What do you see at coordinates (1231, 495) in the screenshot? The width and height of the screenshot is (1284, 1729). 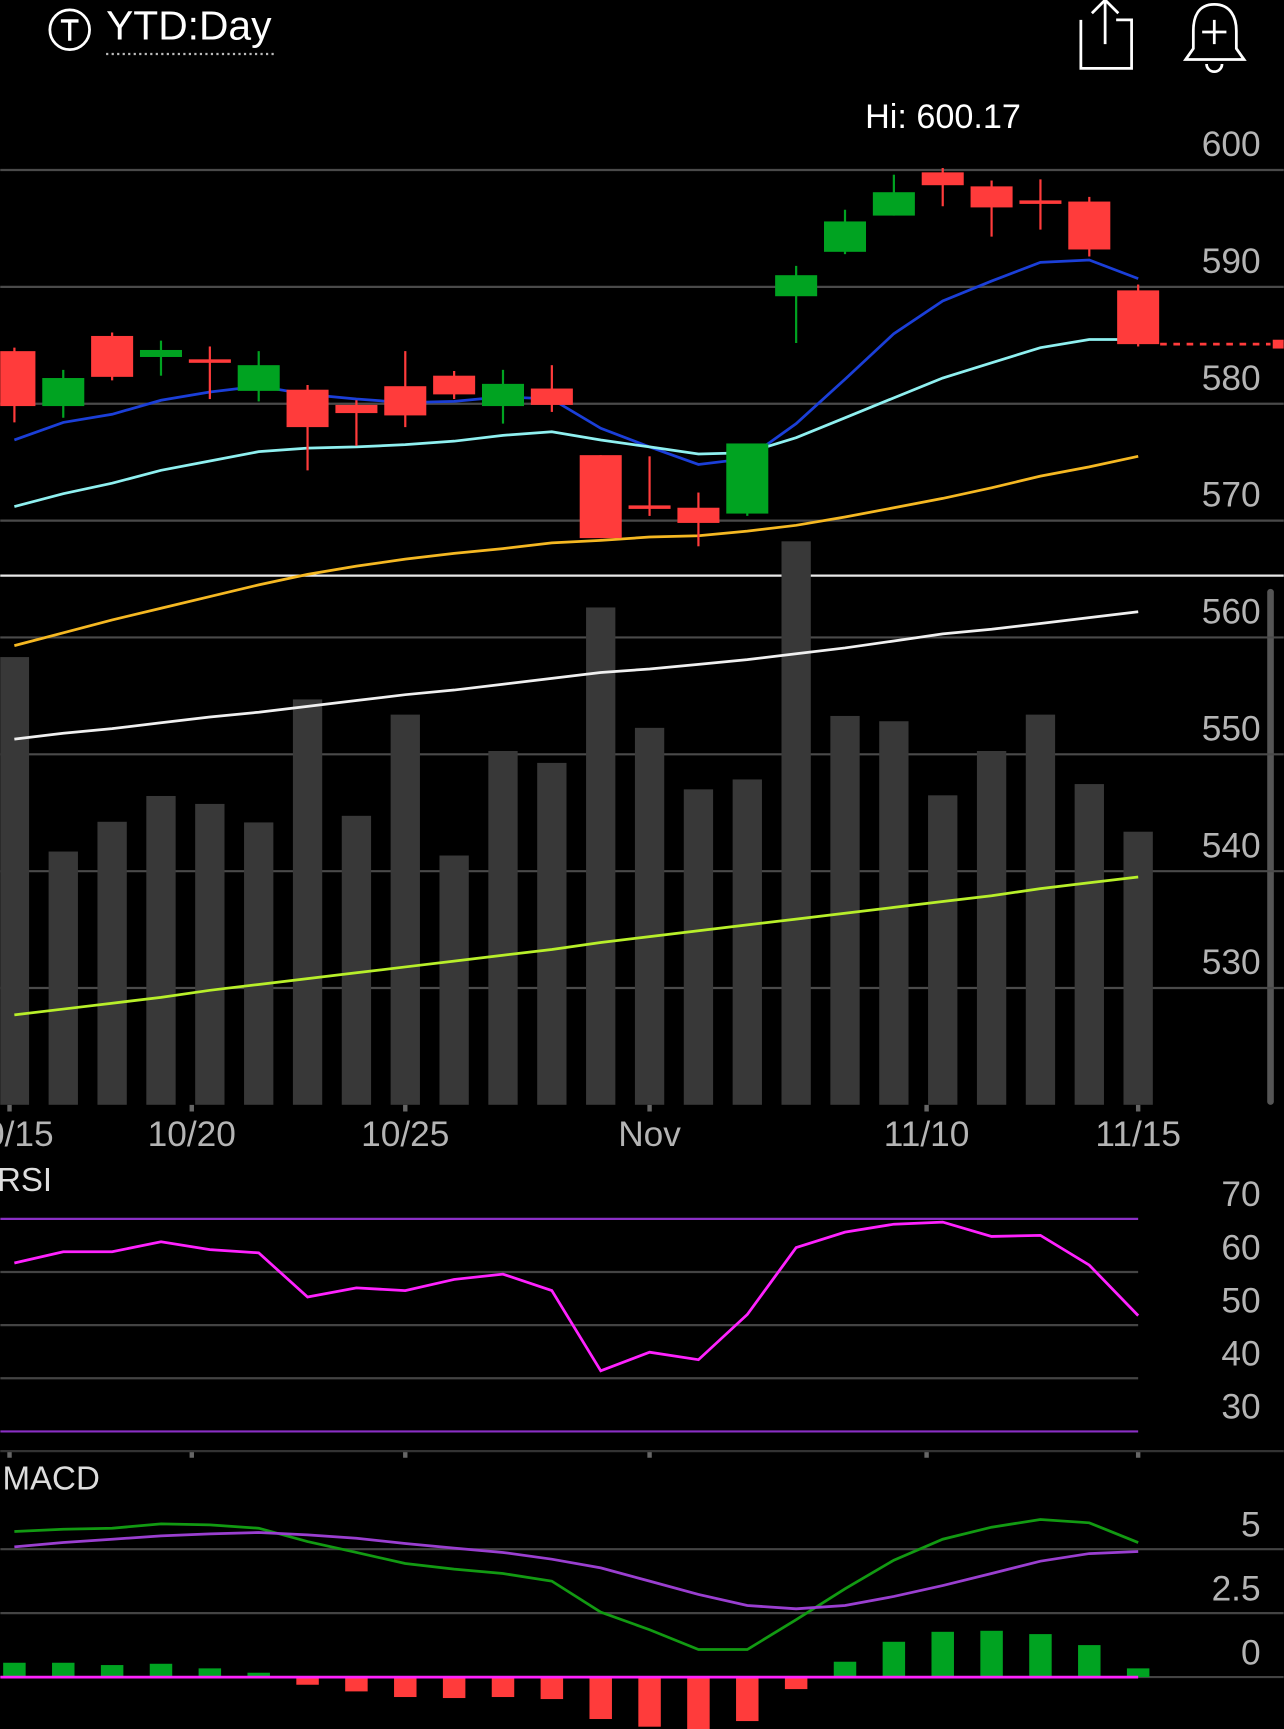 I see `y-tick-label: 570` at bounding box center [1231, 495].